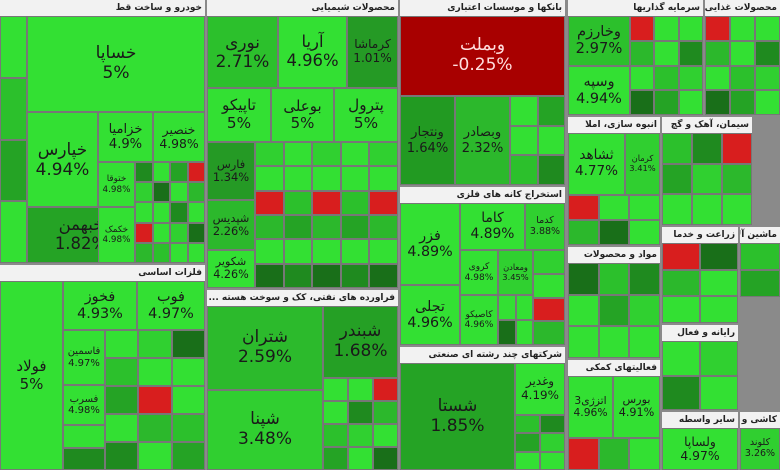 This screenshot has width=780, height=470. I want to click on tile-change: 4.77%, so click(596, 171).